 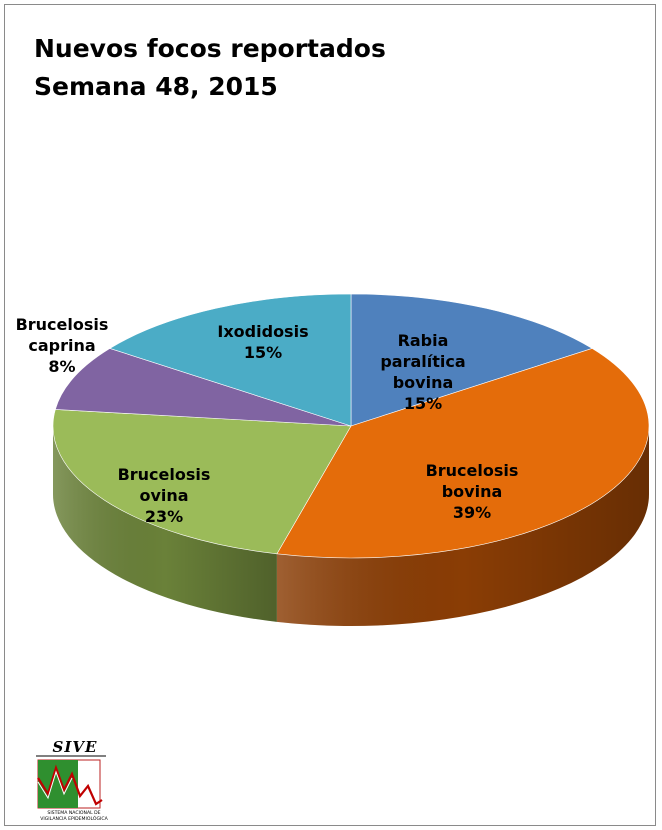 I want to click on slice-pct-2: 23%, so click(x=164, y=516).